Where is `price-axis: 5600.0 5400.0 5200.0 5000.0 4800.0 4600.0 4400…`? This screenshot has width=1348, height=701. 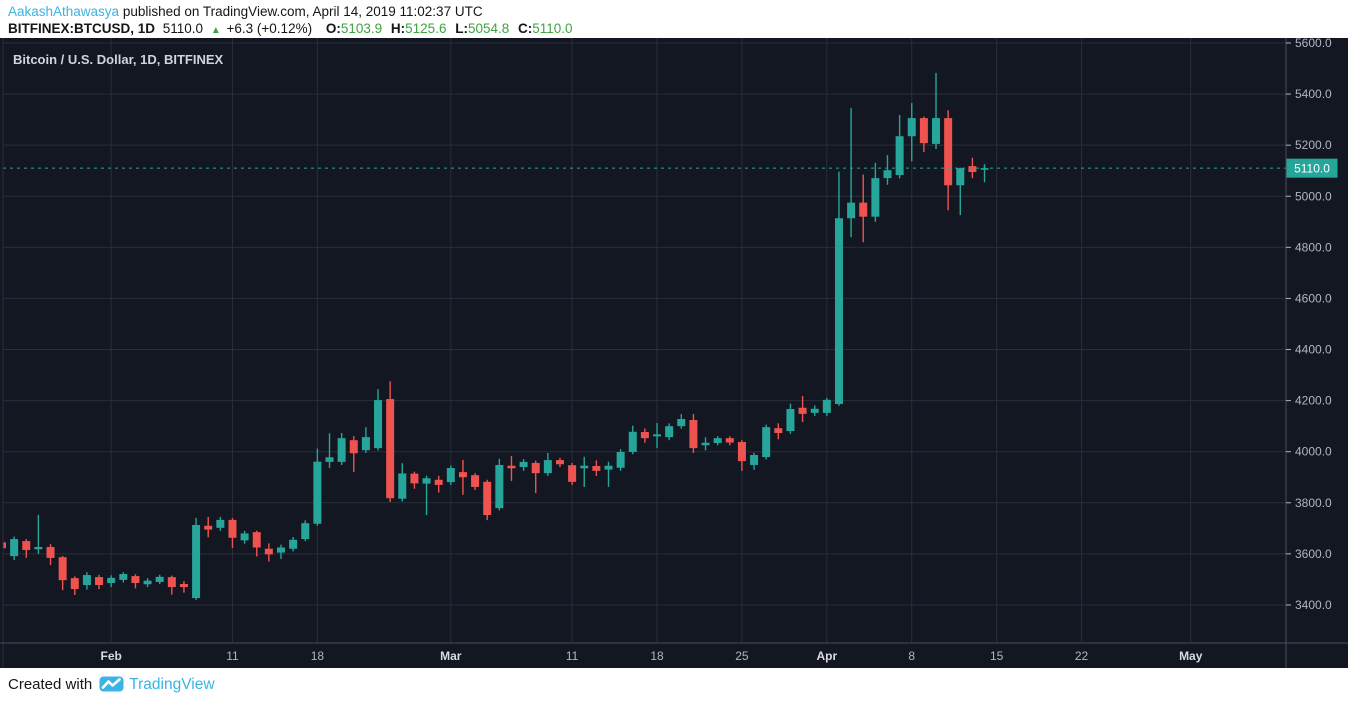
price-axis: 5600.0 5400.0 5200.0 5000.0 4800.0 4600.0 4400… is located at coordinates (1312, 325).